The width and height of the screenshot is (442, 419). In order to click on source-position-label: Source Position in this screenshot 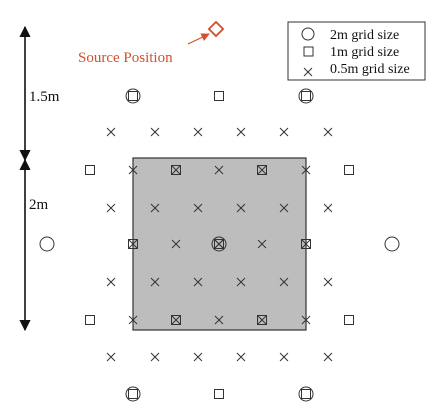, I will do `click(125, 58)`.